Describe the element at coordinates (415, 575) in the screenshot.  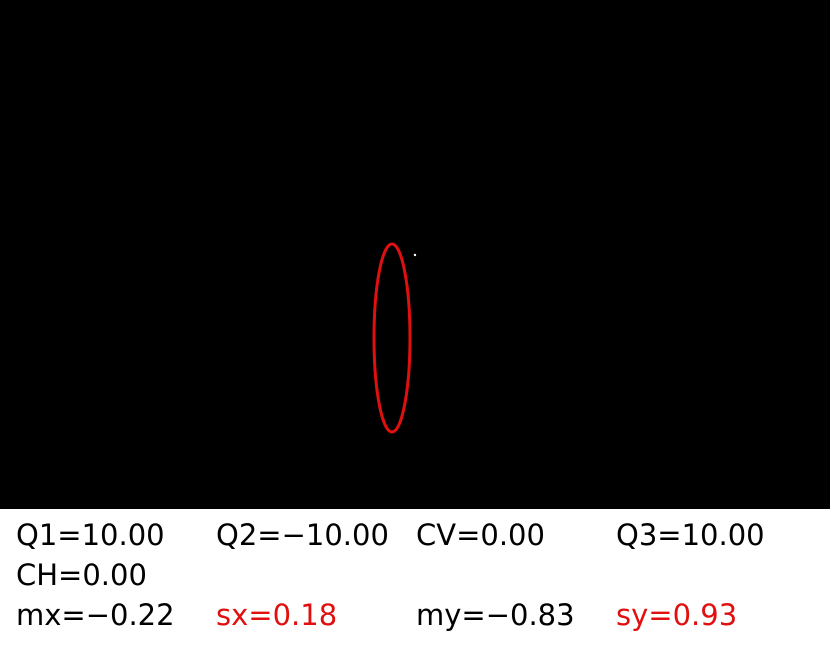
I see `readout-row-ch: CH=0.00` at that location.